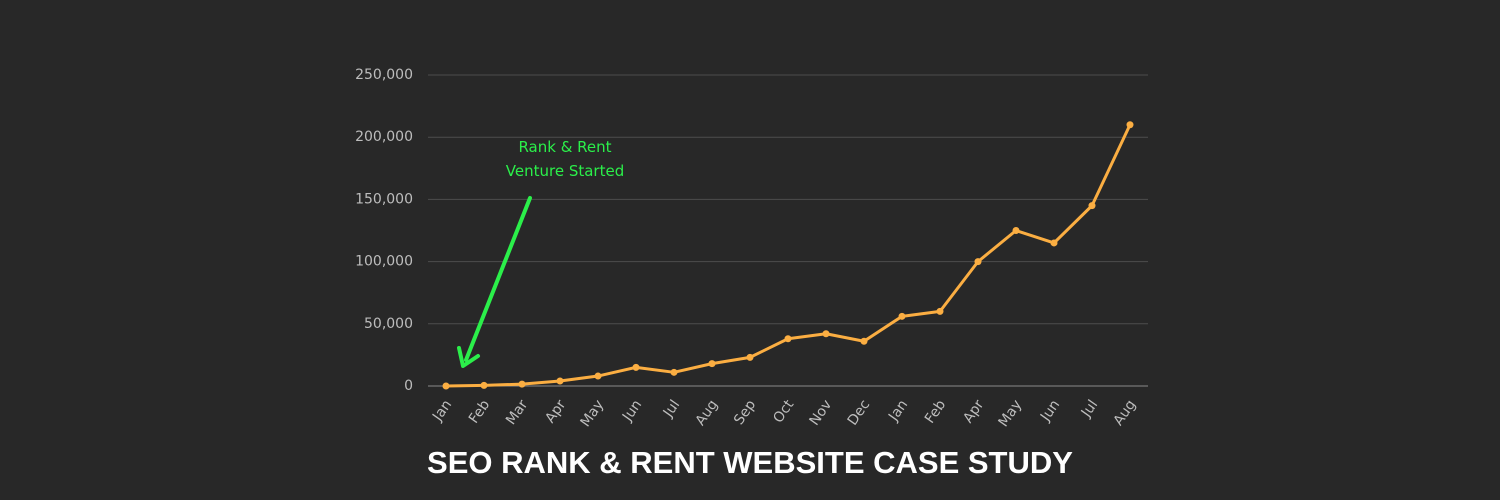 The width and height of the screenshot is (1500, 500). What do you see at coordinates (384, 262) in the screenshot?
I see `y-tick-label: 100,000` at bounding box center [384, 262].